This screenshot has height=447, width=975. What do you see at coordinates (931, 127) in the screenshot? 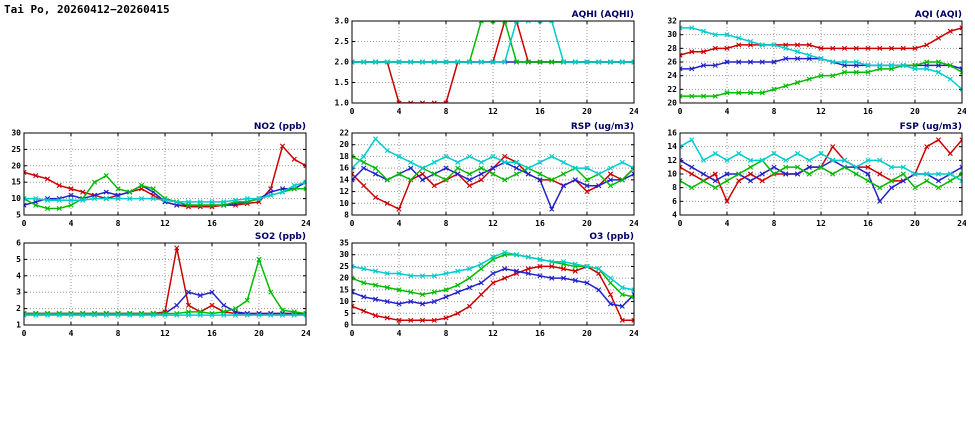
I see `svg-text: FSP (ug/m3)` at bounding box center [931, 127].